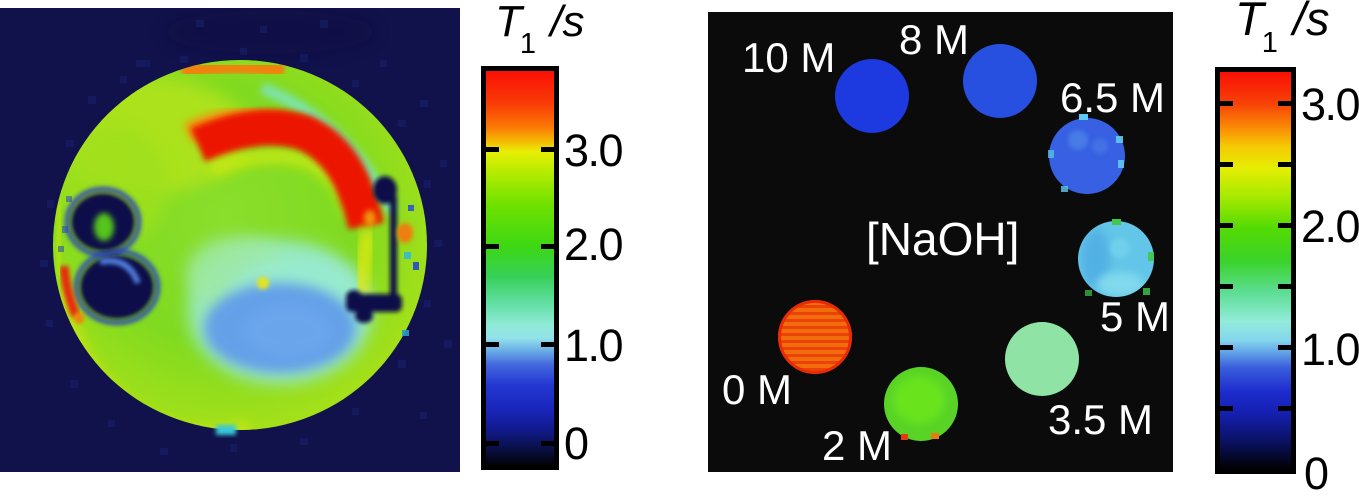  What do you see at coordinates (1135, 316) in the screenshot?
I see `svg-text: 5 M` at bounding box center [1135, 316].